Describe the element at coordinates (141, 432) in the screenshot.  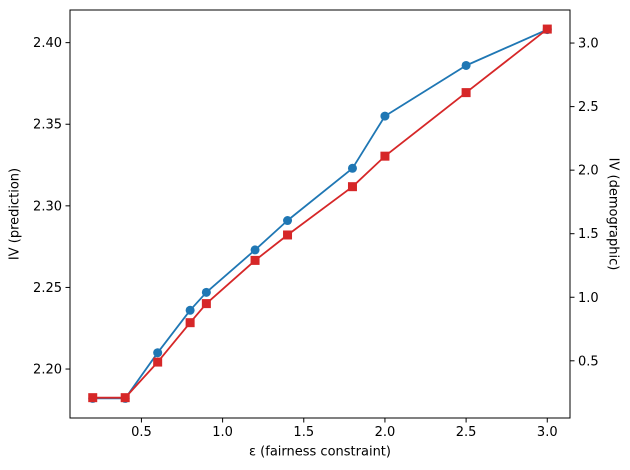
I see `x-tick-label: 0.5` at that location.